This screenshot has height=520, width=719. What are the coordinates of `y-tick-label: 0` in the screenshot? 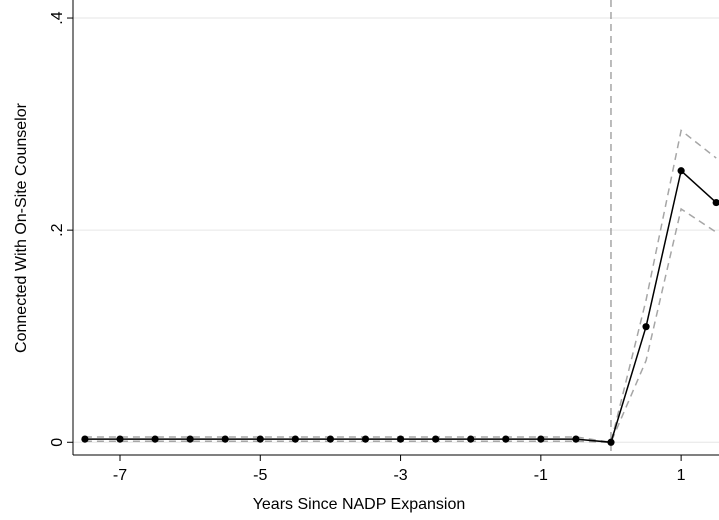 It's located at (57, 442).